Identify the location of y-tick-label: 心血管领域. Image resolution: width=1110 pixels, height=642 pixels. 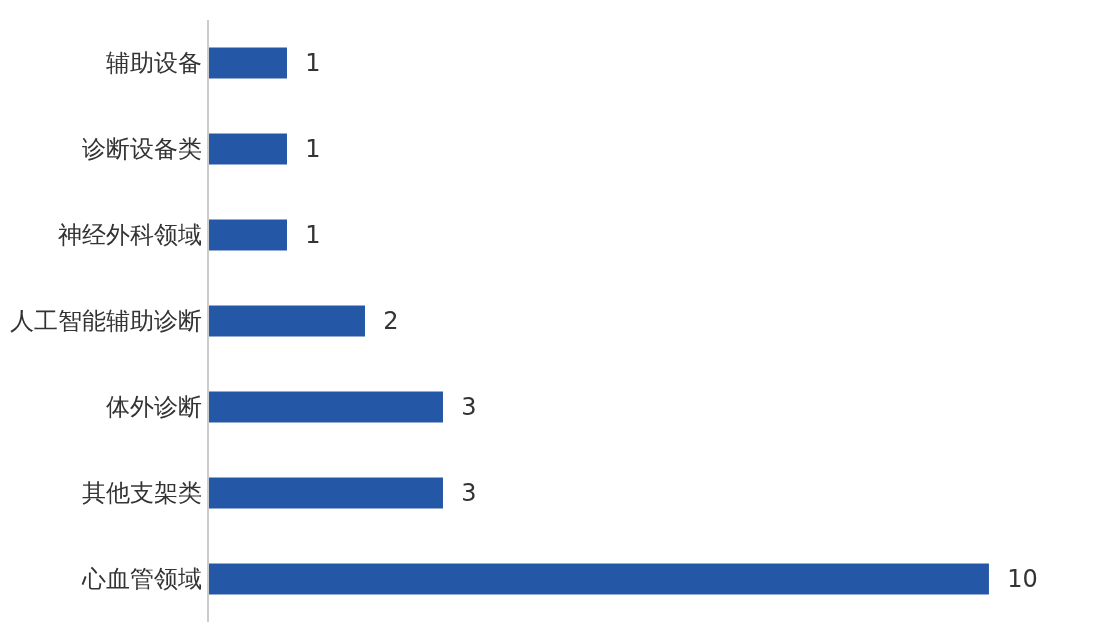
(142, 579).